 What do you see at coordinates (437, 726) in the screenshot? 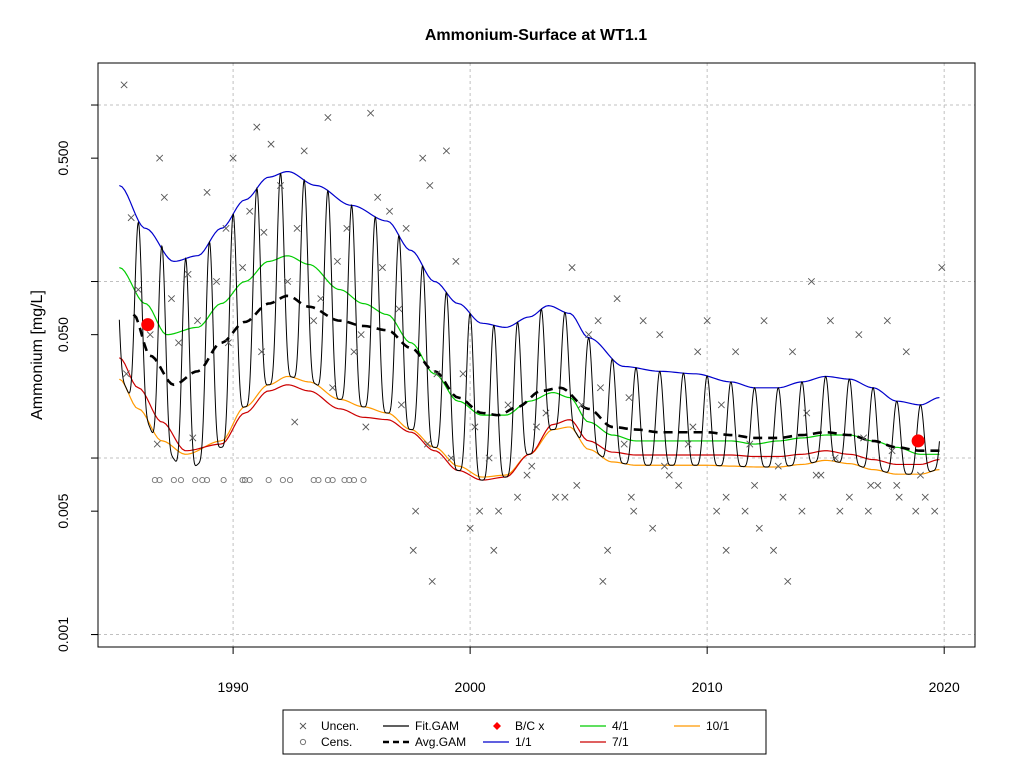
I see `legend-label: Fit.GAM` at bounding box center [437, 726].